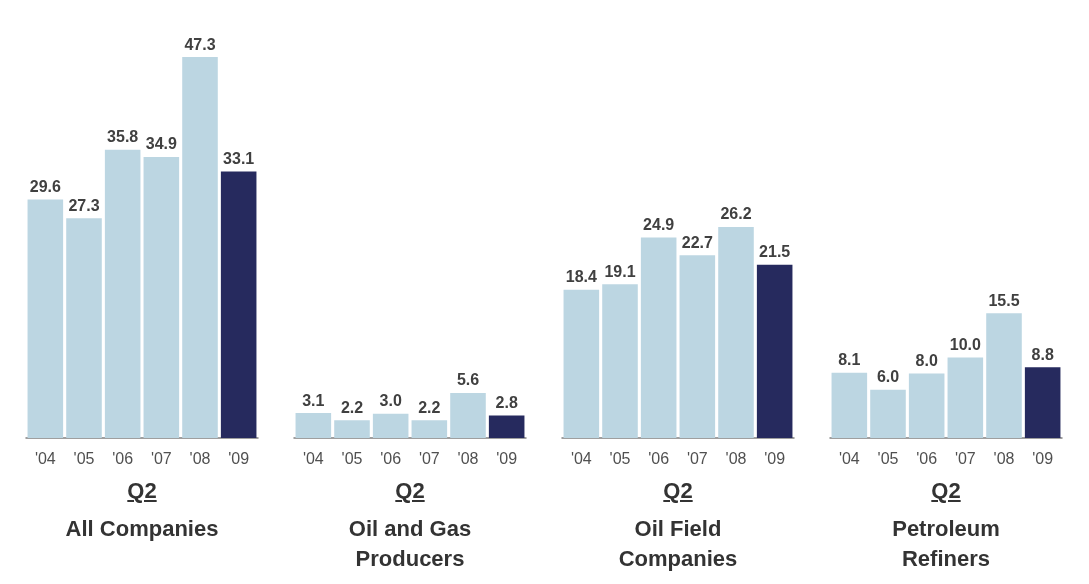  What do you see at coordinates (888, 377) in the screenshot?
I see `data-label: 6.0` at bounding box center [888, 377].